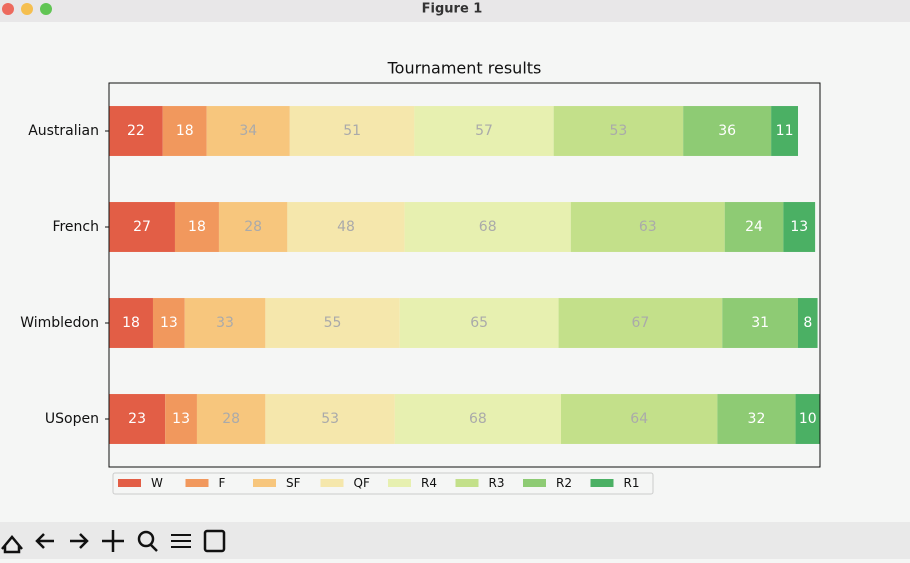  Describe the element at coordinates (497, 483) in the screenshot. I see `legend-label: R3` at that location.